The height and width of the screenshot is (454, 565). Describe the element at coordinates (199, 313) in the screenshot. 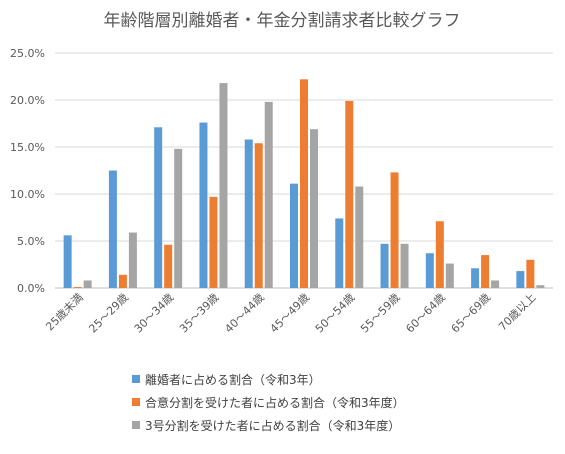

I see `x-tick-label: 35～39歳` at that location.